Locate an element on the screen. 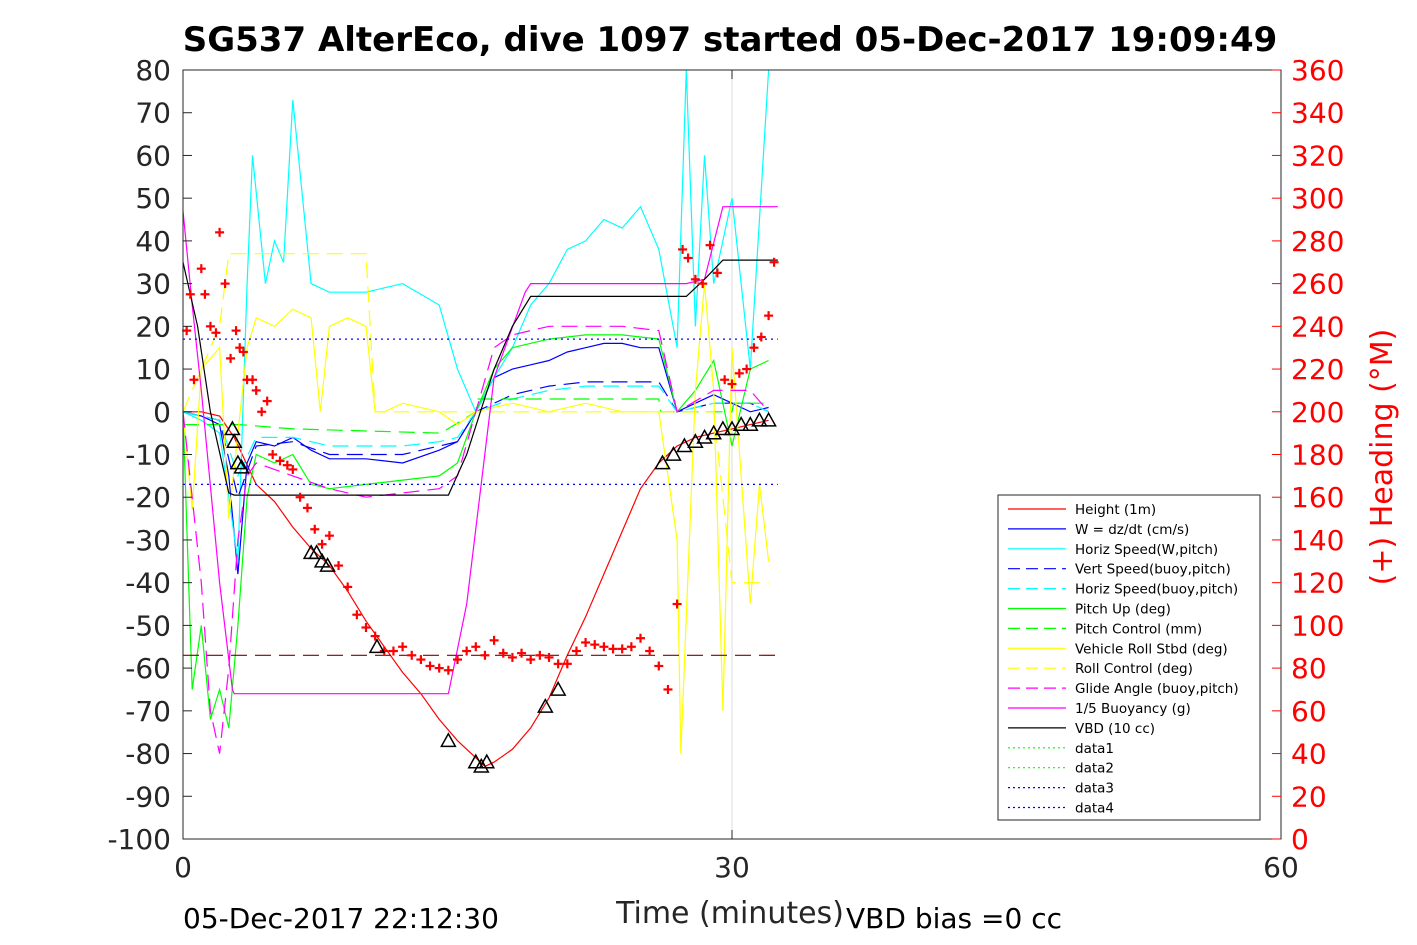  y-tick-label: 80 is located at coordinates (153, 70).